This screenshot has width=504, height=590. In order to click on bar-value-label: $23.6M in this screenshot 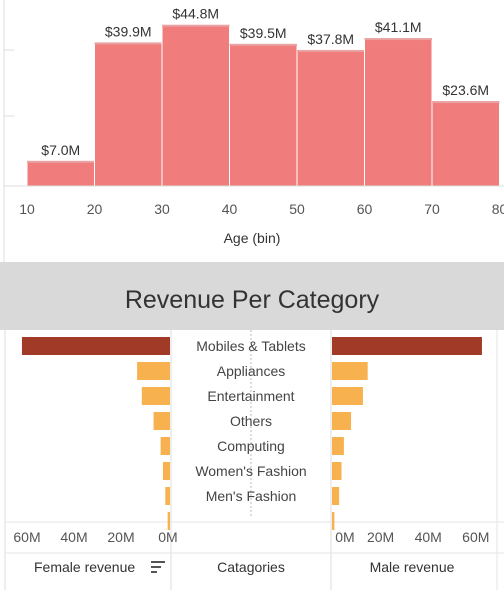, I will do `click(465, 90)`.